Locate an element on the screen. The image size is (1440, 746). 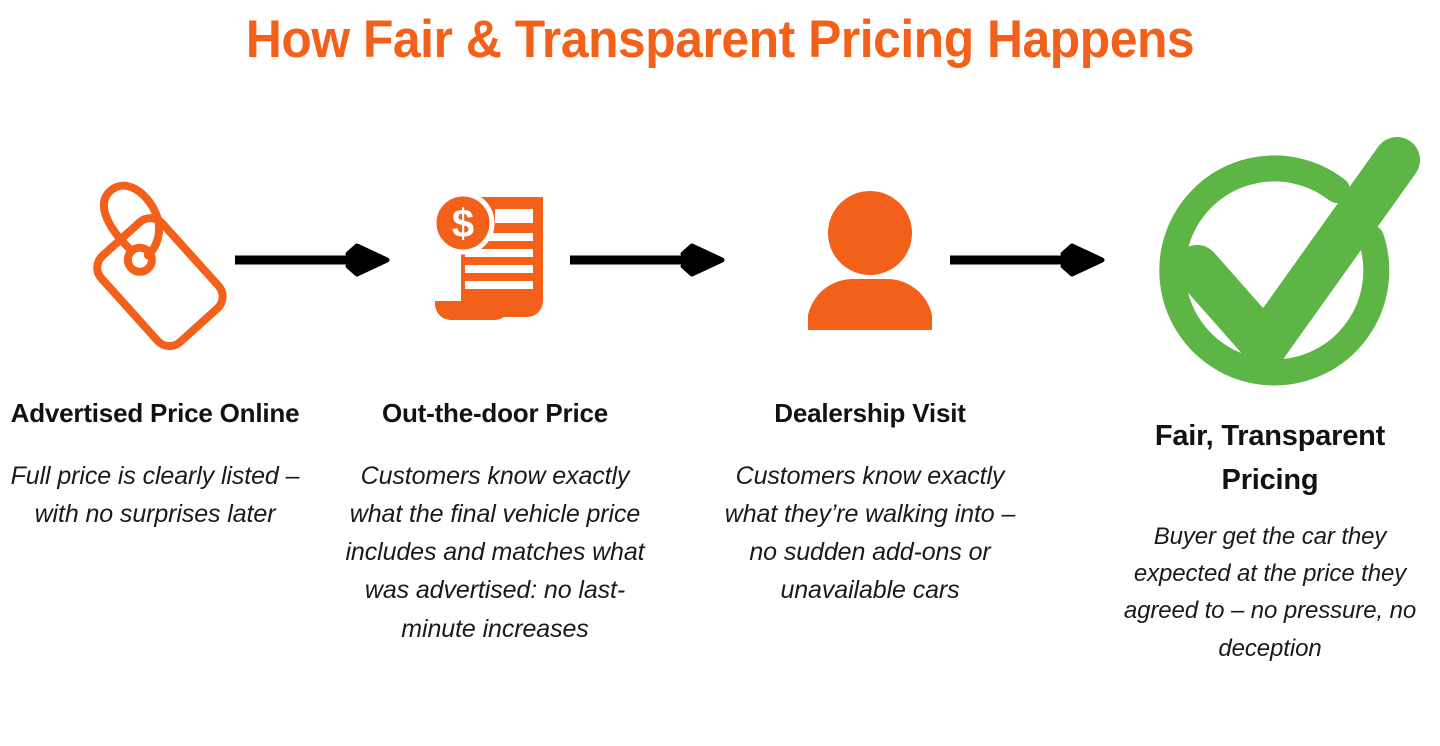
step-1-icon-slot is located at coordinates (157, 260).